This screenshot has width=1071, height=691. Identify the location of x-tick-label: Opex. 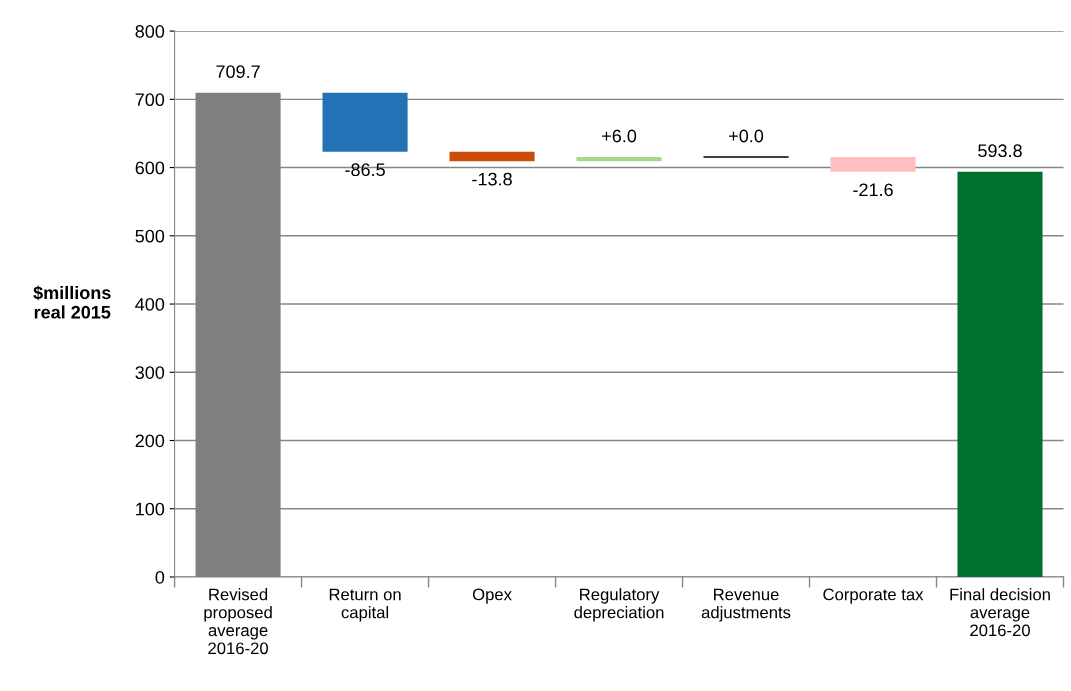
(492, 596).